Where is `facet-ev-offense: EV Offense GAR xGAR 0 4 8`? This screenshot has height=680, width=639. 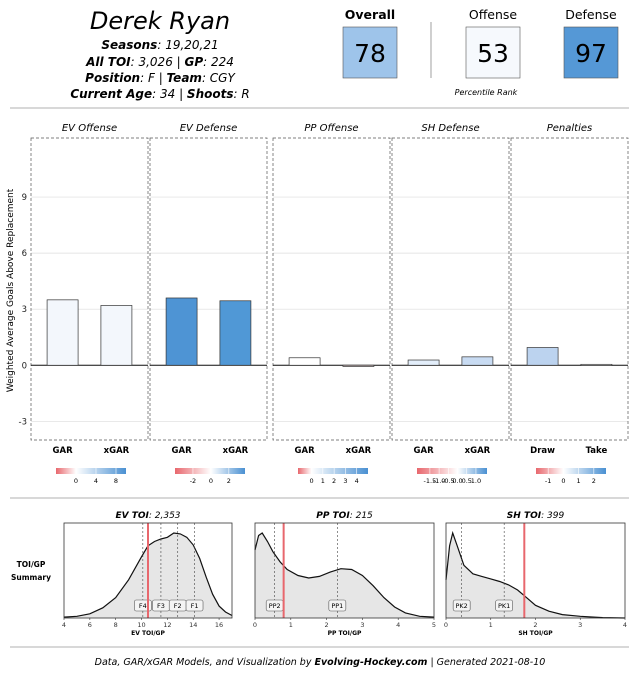
facet-ev-offense: EV Offense GAR xGAR 0 4 8 is located at coordinates (89, 304).